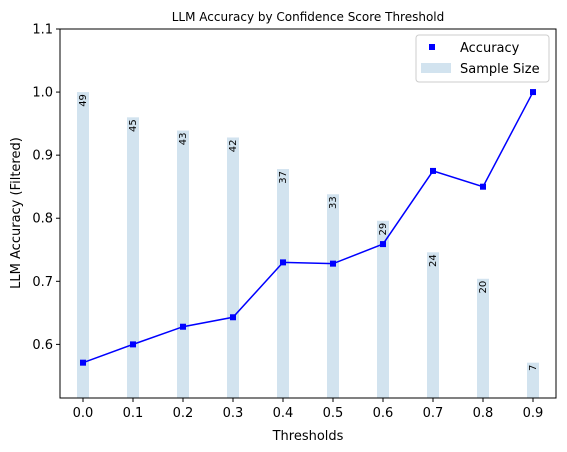 This screenshot has height=452, width=567. What do you see at coordinates (42, 93) in the screenshot?
I see `y-tick-label: 1.0` at bounding box center [42, 93].